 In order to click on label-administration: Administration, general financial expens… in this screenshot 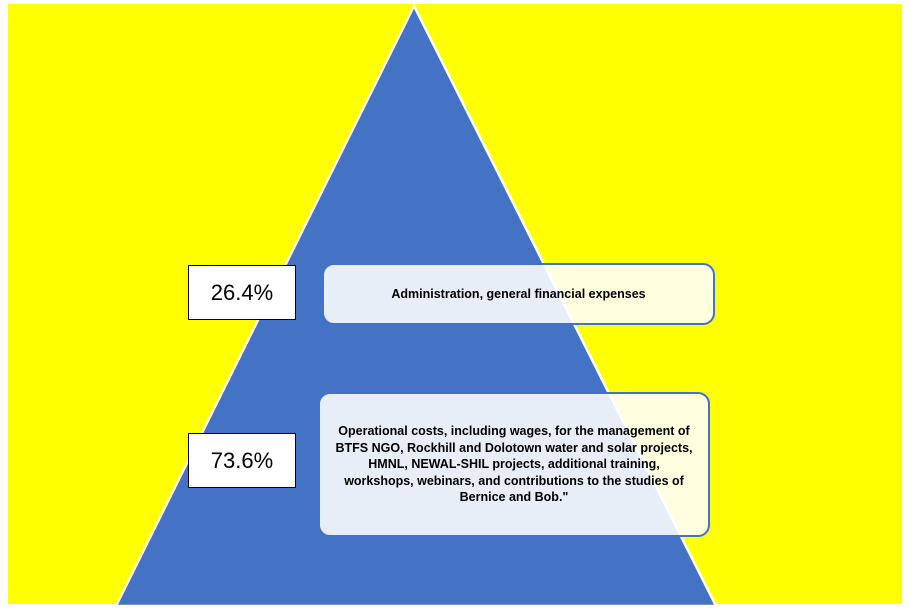, I will do `click(518, 294)`.